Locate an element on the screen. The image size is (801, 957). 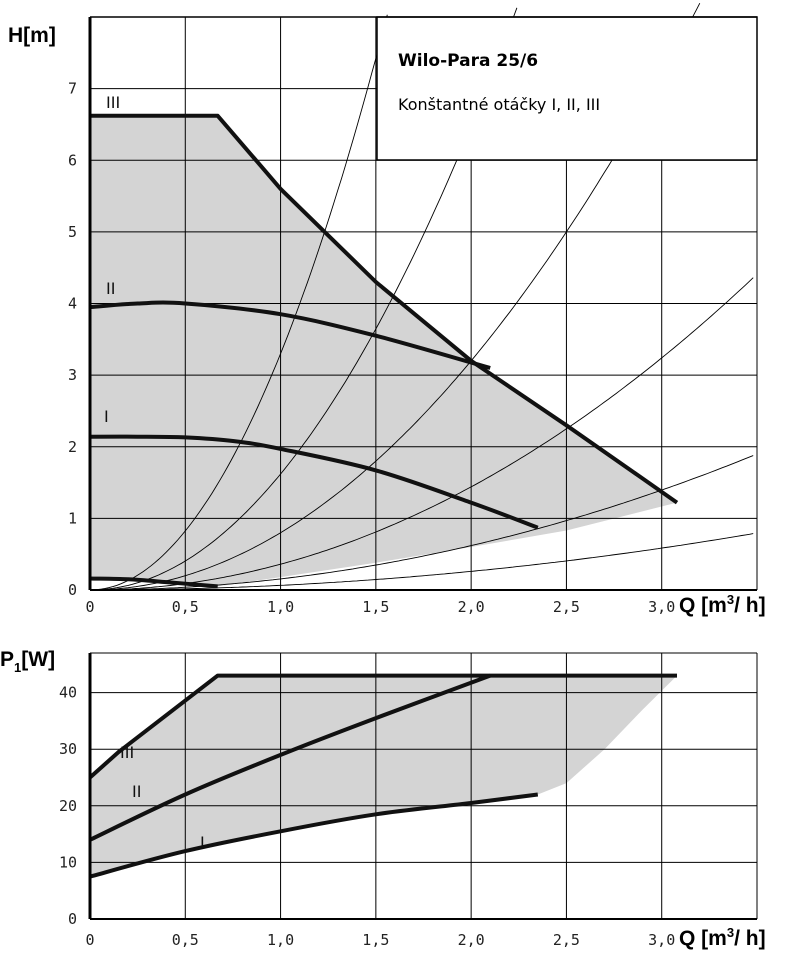
bottom-y-tick-label: 0 is located at coordinates (72, 919).